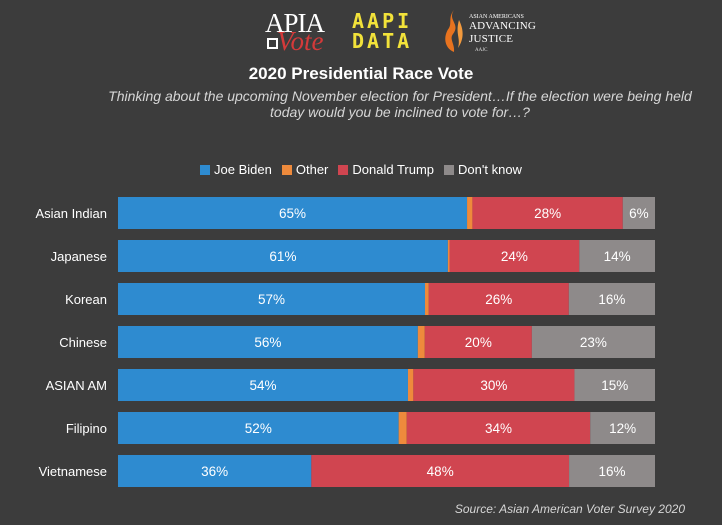 This screenshot has height=525, width=722. I want to click on data-label: 48%, so click(440, 471).